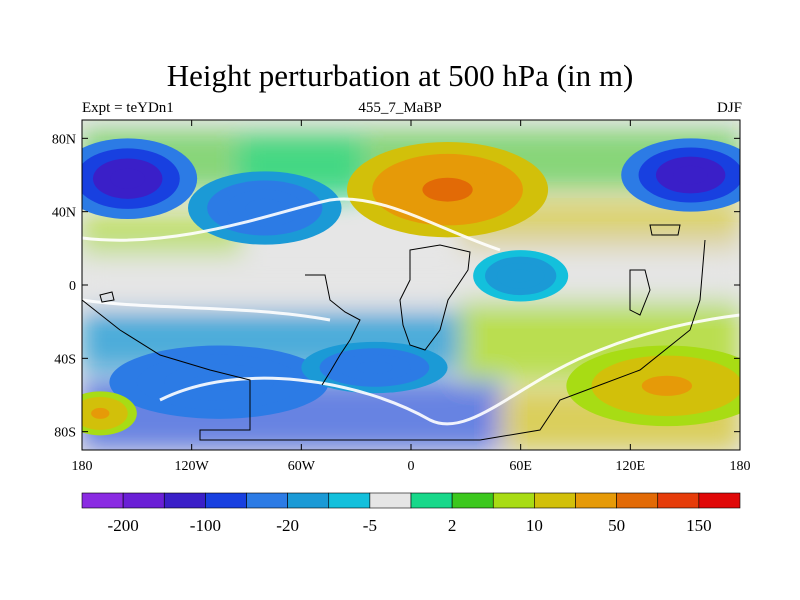 Image resolution: width=800 pixels, height=600 pixels. I want to click on y-tick-label: 80S, so click(65, 433).